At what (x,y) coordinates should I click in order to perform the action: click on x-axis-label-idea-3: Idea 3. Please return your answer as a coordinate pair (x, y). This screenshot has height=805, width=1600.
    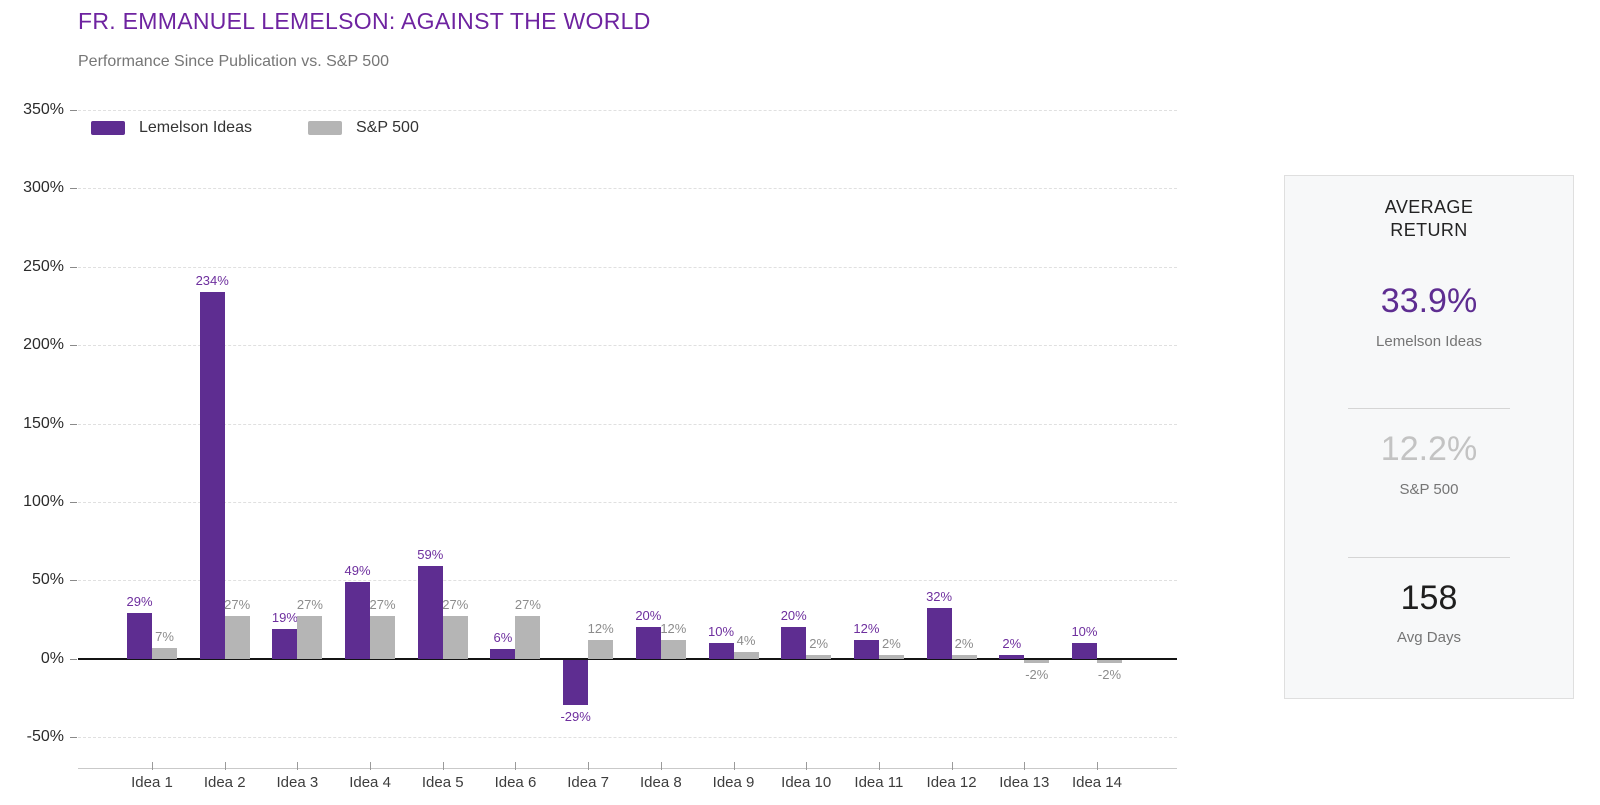
    Looking at the image, I should click on (297, 782).